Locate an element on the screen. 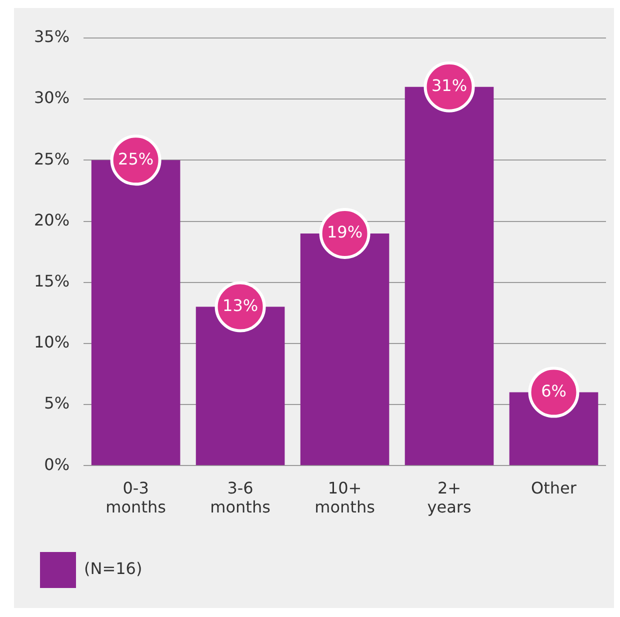 This screenshot has width=620, height=617. x-tick-label: 3-6 months is located at coordinates (240, 497).